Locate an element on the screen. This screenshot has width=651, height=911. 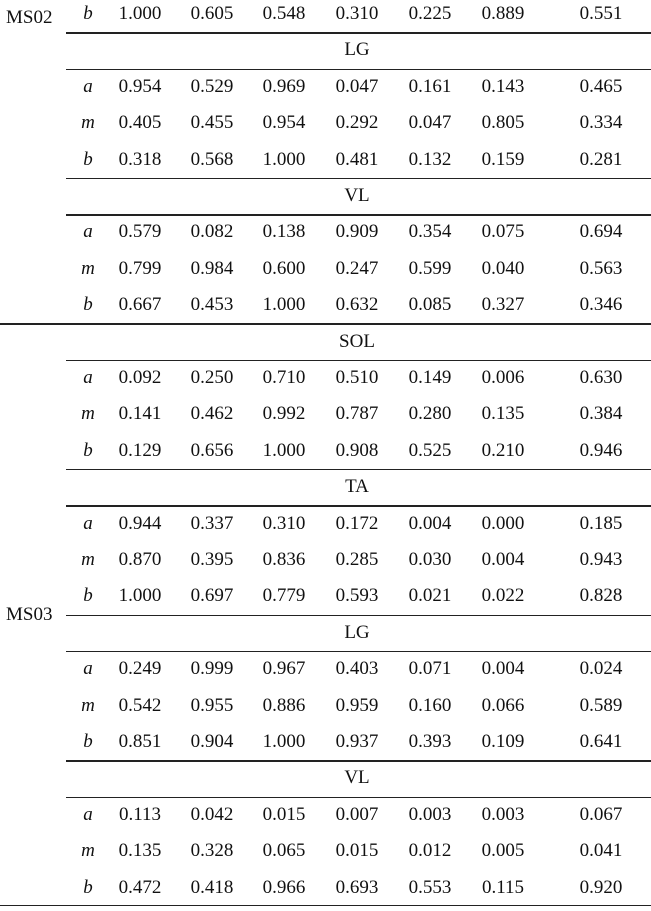
table-cell: 0.937 is located at coordinates (357, 741).